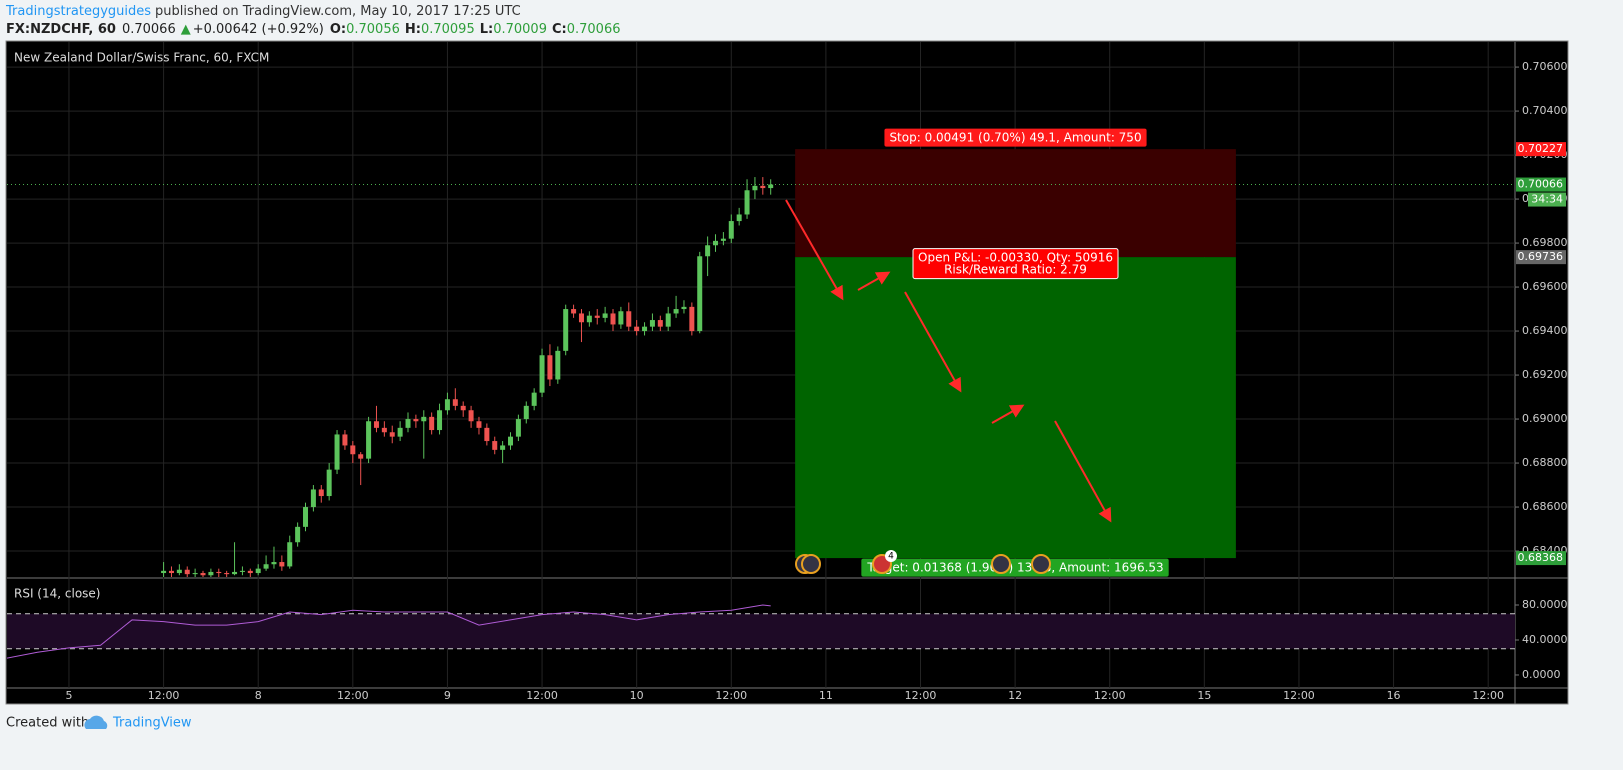 This screenshot has height=770, width=1623. I want to click on y-tick-label: 0.68800, so click(1545, 462).